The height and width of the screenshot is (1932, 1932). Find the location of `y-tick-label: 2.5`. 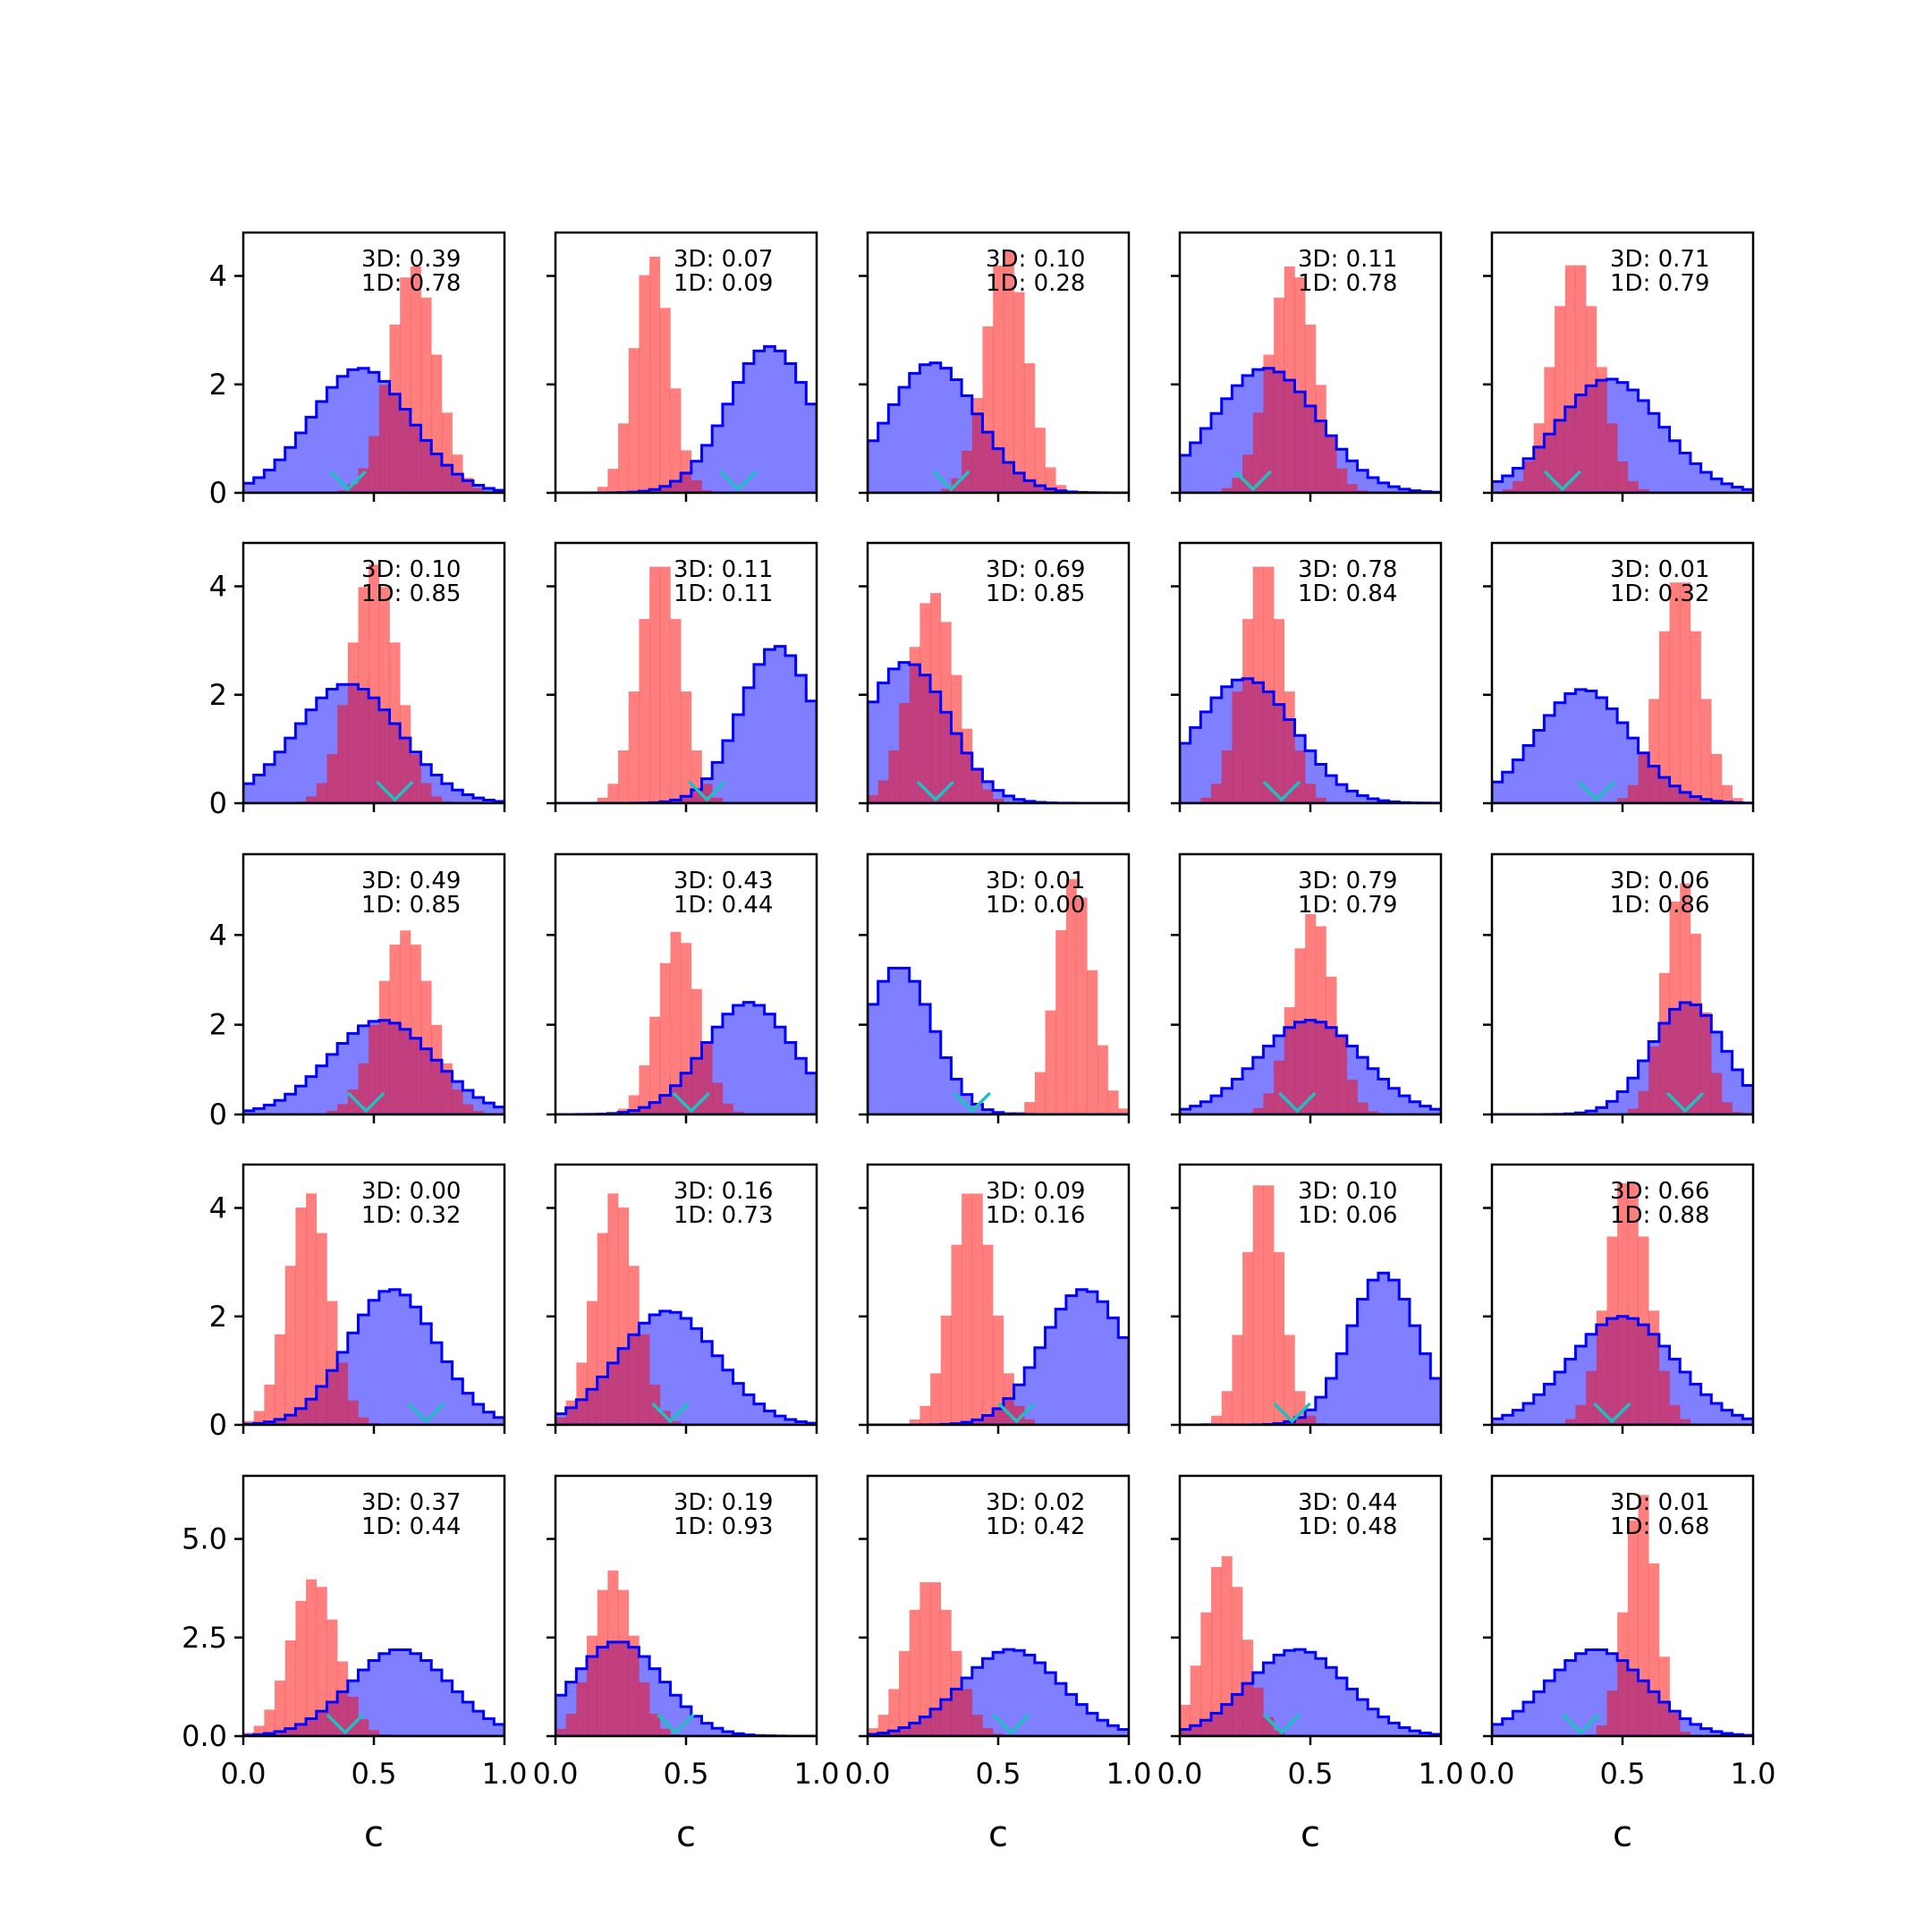

y-tick-label: 2.5 is located at coordinates (204, 1638).